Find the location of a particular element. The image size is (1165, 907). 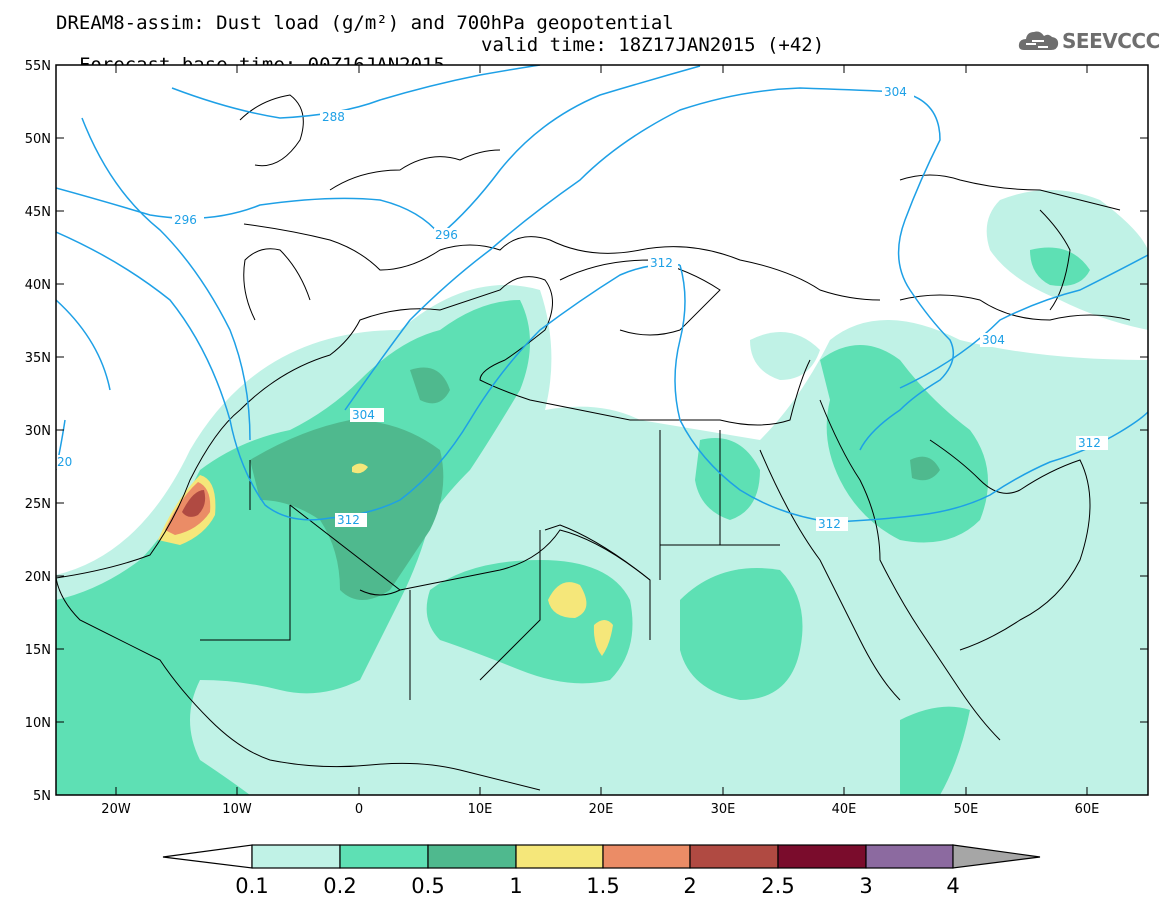

lon-label: 60E is located at coordinates (1087, 809).